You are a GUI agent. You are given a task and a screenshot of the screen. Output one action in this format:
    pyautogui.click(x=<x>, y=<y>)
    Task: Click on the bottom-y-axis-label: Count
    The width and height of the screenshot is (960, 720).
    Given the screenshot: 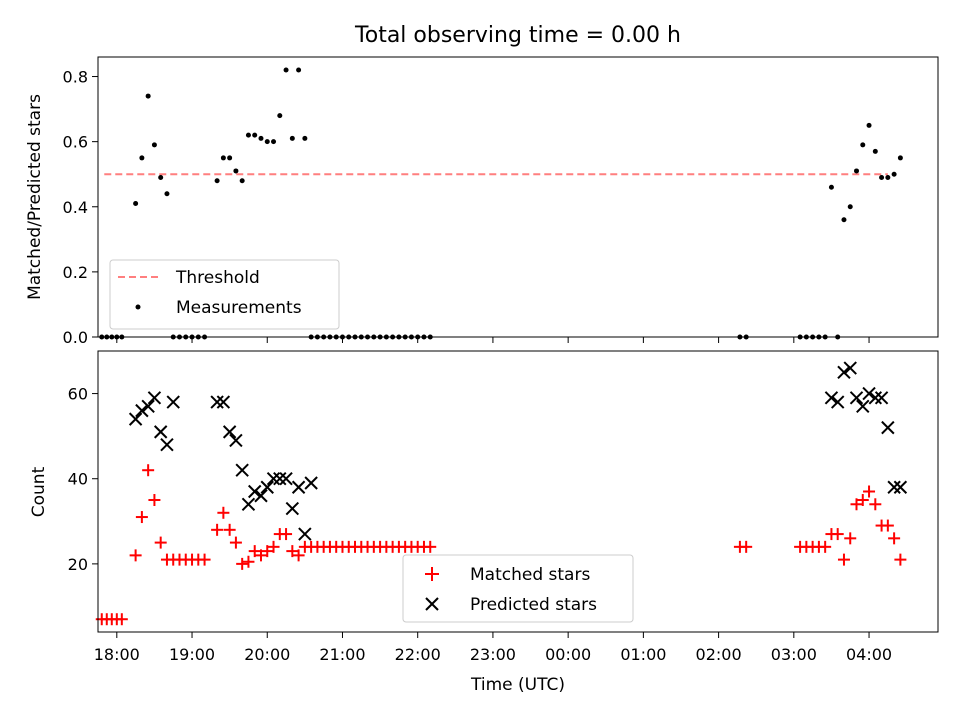 What is the action you would take?
    pyautogui.click(x=39, y=491)
    